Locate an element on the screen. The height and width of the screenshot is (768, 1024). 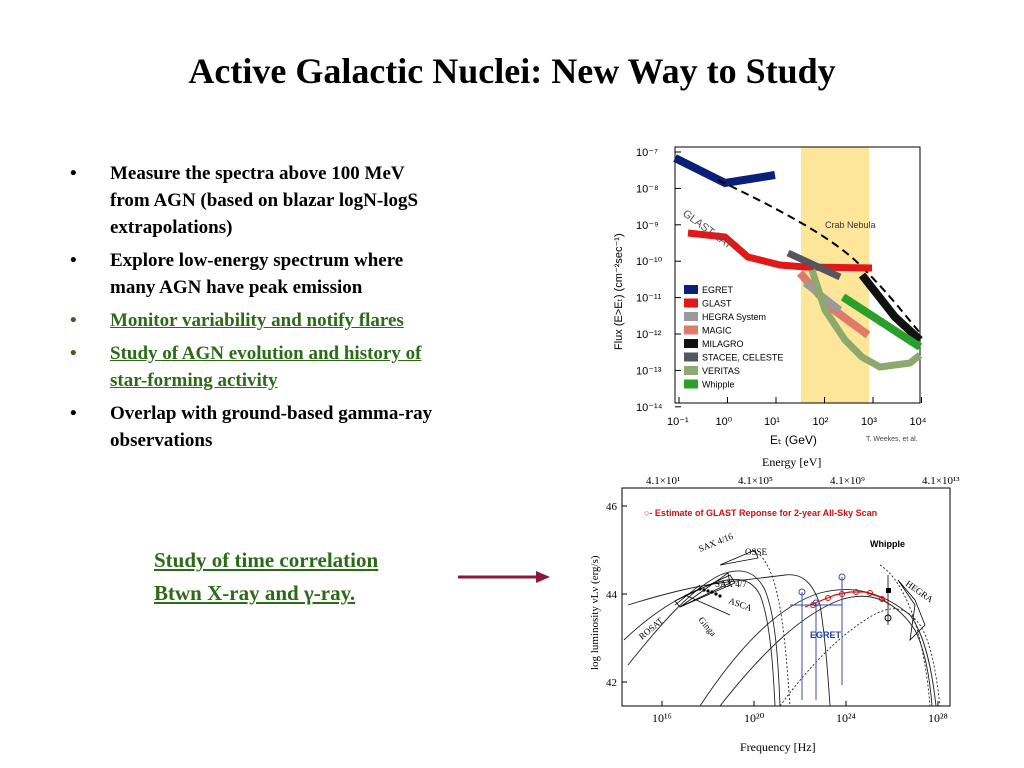
sed-model-curves is located at coordinates (782, 630).